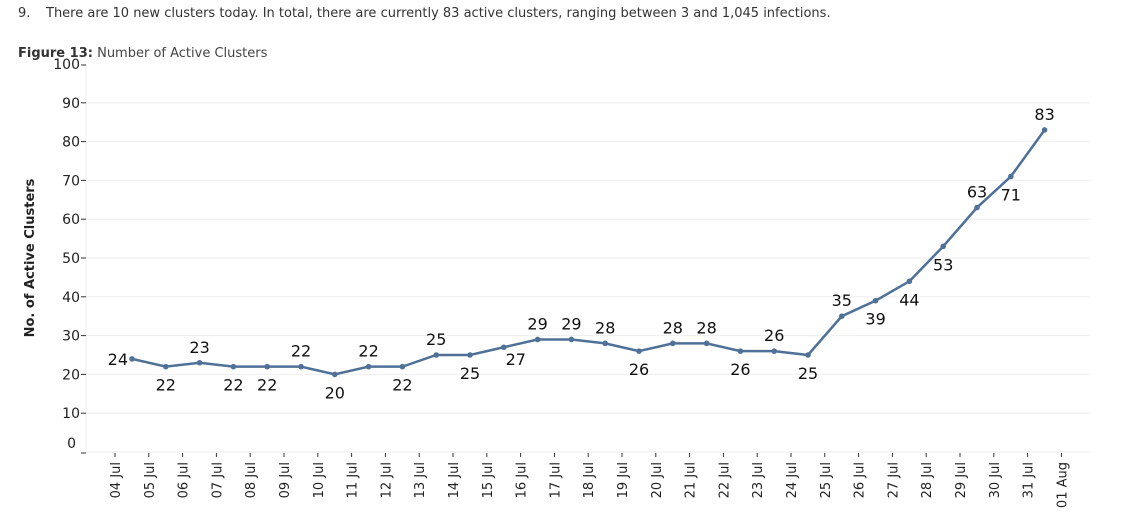 This screenshot has width=1136, height=525. I want to click on y-tick-label: 50, so click(71, 259).